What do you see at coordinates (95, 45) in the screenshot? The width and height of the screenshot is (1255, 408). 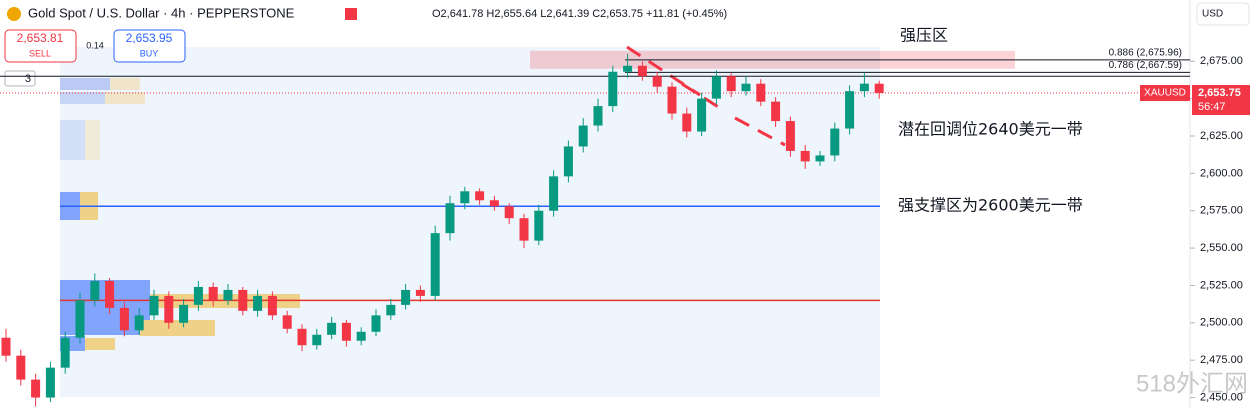 I see `spread: 0.14` at bounding box center [95, 45].